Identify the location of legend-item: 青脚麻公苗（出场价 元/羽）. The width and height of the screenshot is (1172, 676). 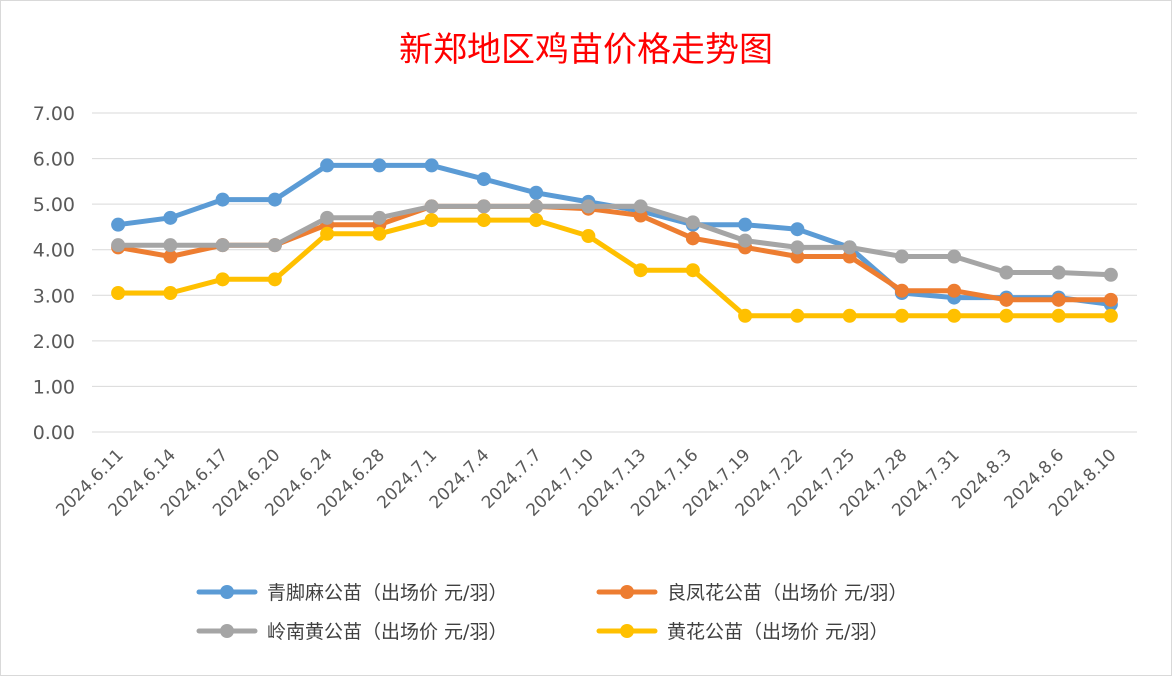
(351, 593).